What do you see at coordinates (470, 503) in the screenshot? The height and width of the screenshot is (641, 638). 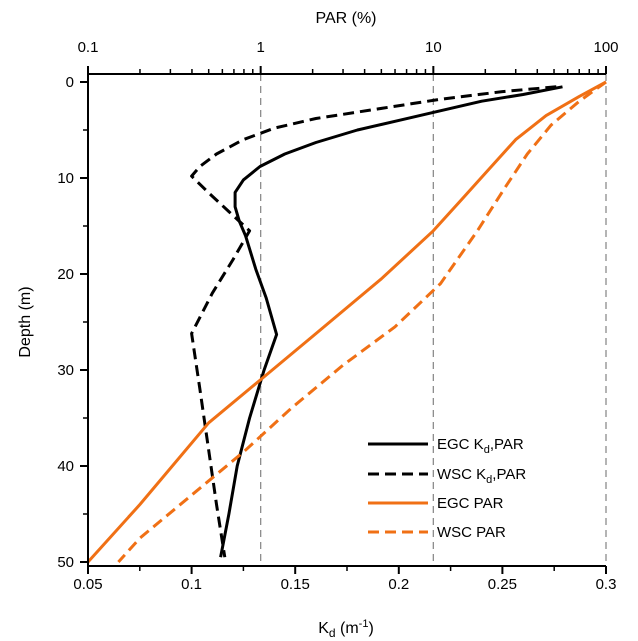 I see `legend-label-egc-par: EGC PAR` at bounding box center [470, 503].